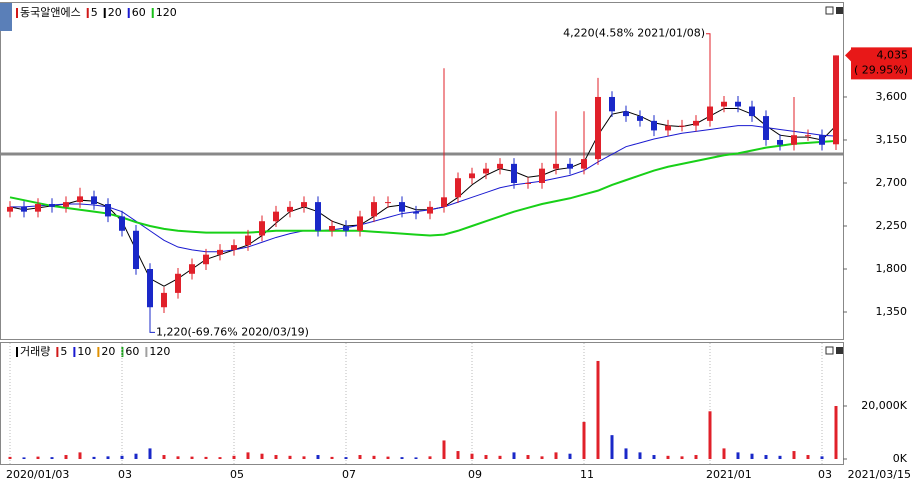  What do you see at coordinates (884, 405) in the screenshot?
I see `y-tick-label: 20,000K` at bounding box center [884, 405].